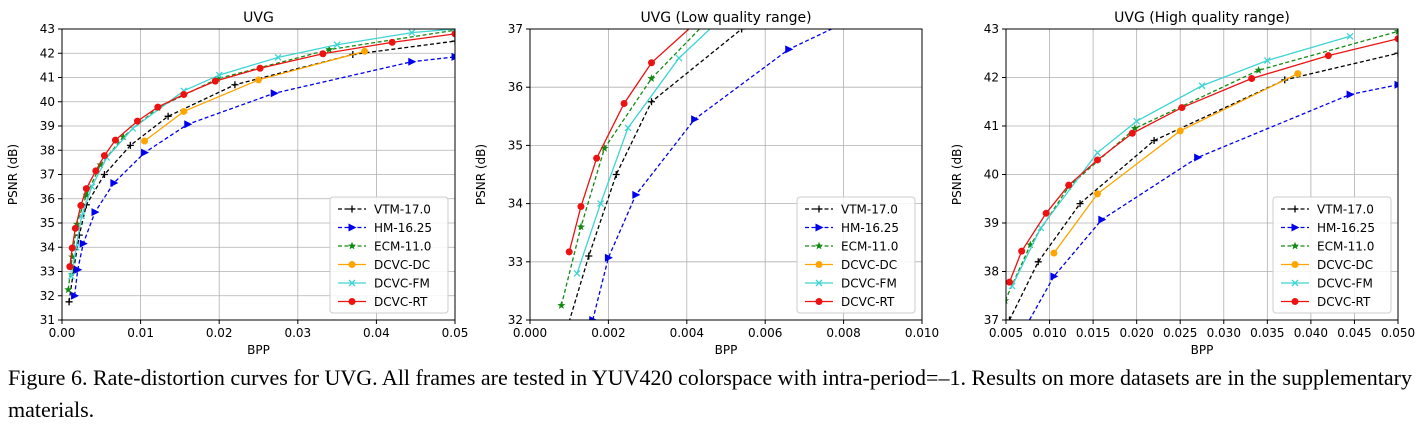 The width and height of the screenshot is (1428, 444). What do you see at coordinates (725, 18) in the screenshot?
I see `chart-title: UVG (Low quality range)` at bounding box center [725, 18].